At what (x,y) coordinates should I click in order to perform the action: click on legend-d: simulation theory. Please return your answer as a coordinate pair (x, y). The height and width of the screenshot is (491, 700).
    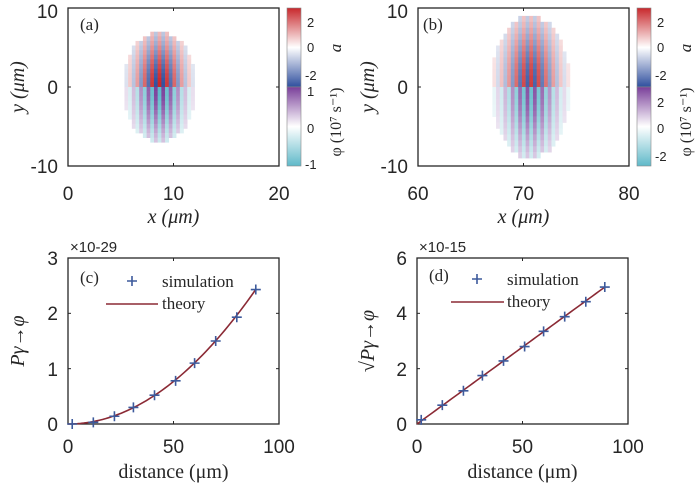
    Looking at the image, I should click on (515, 290).